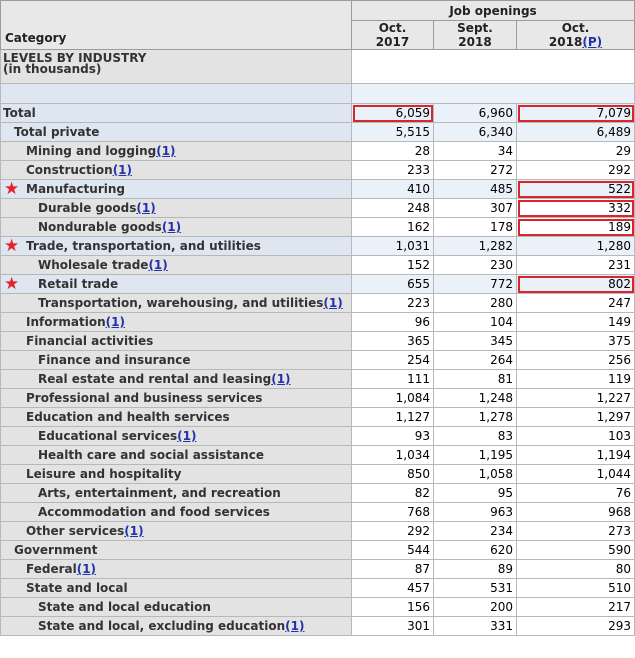 The height and width of the screenshot is (658, 635). Describe the element at coordinates (176, 398) in the screenshot. I see `row-label: Professional and business services` at that location.